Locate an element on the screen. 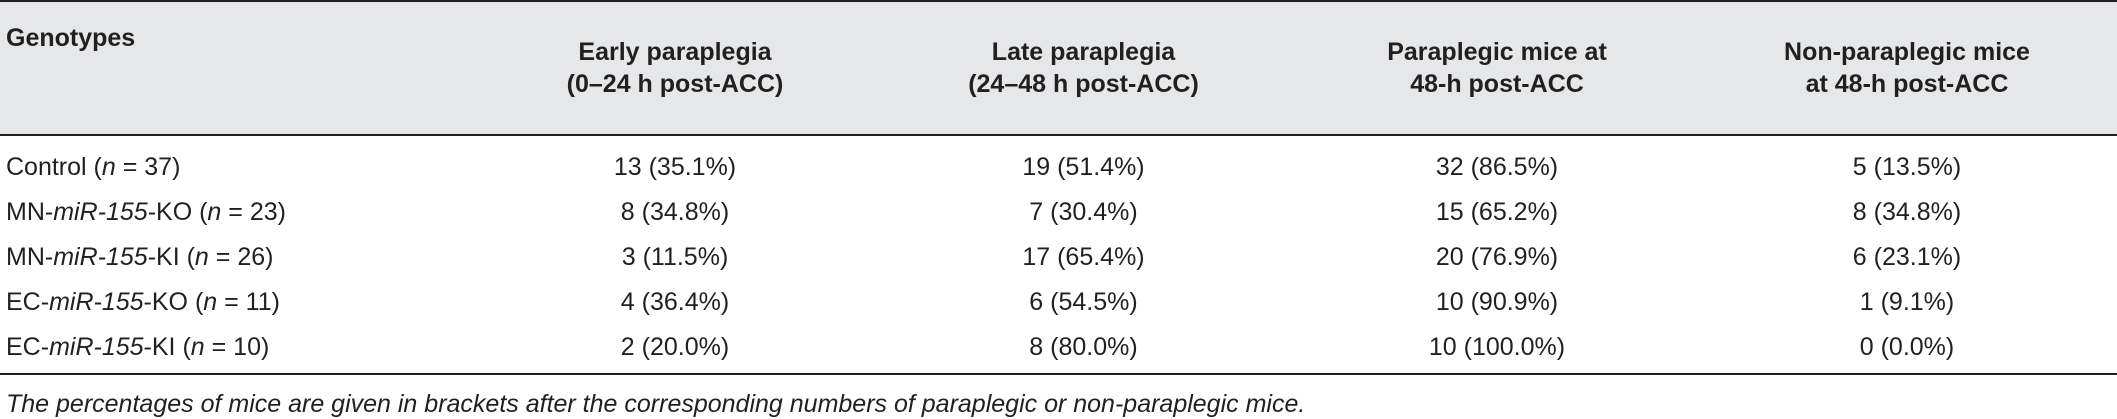 This screenshot has height=419, width=2117. header-paraplegic-line2: 48-h post-ACC is located at coordinates (1497, 84).